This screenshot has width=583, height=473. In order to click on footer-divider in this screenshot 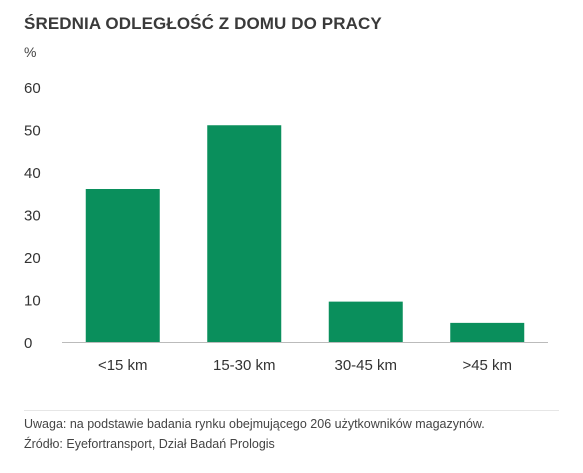, I will do `click(291, 410)`.